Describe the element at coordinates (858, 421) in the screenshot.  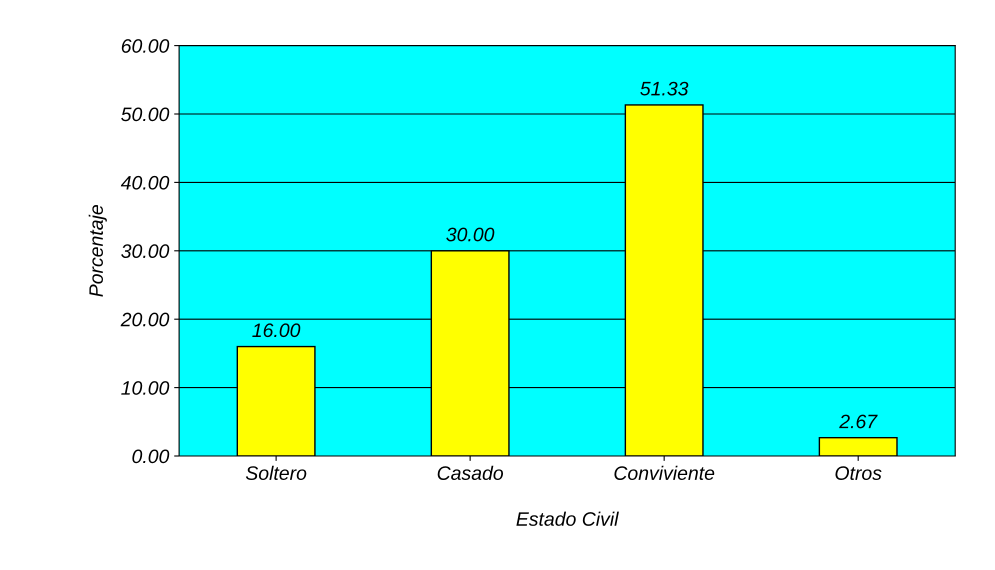
I see `data-label: 2.67` at that location.